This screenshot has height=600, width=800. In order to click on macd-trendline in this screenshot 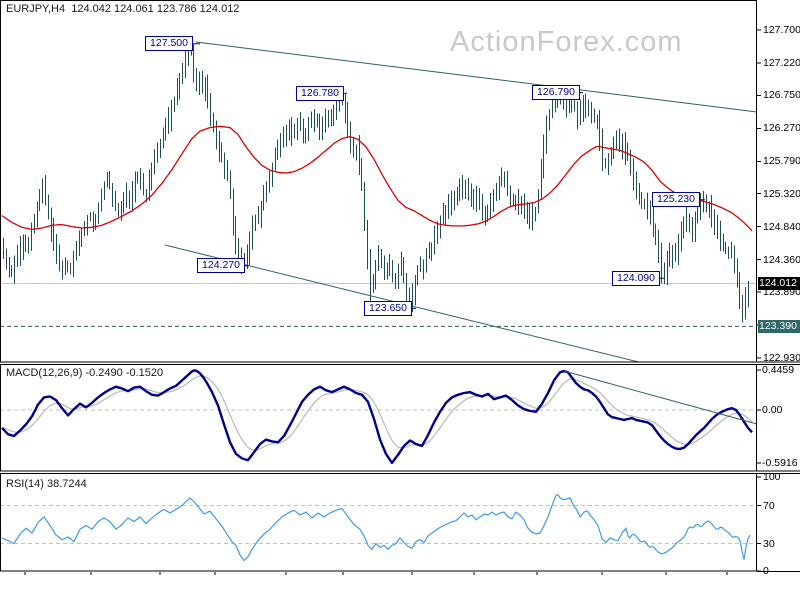, I will do `click(660, 397)`.